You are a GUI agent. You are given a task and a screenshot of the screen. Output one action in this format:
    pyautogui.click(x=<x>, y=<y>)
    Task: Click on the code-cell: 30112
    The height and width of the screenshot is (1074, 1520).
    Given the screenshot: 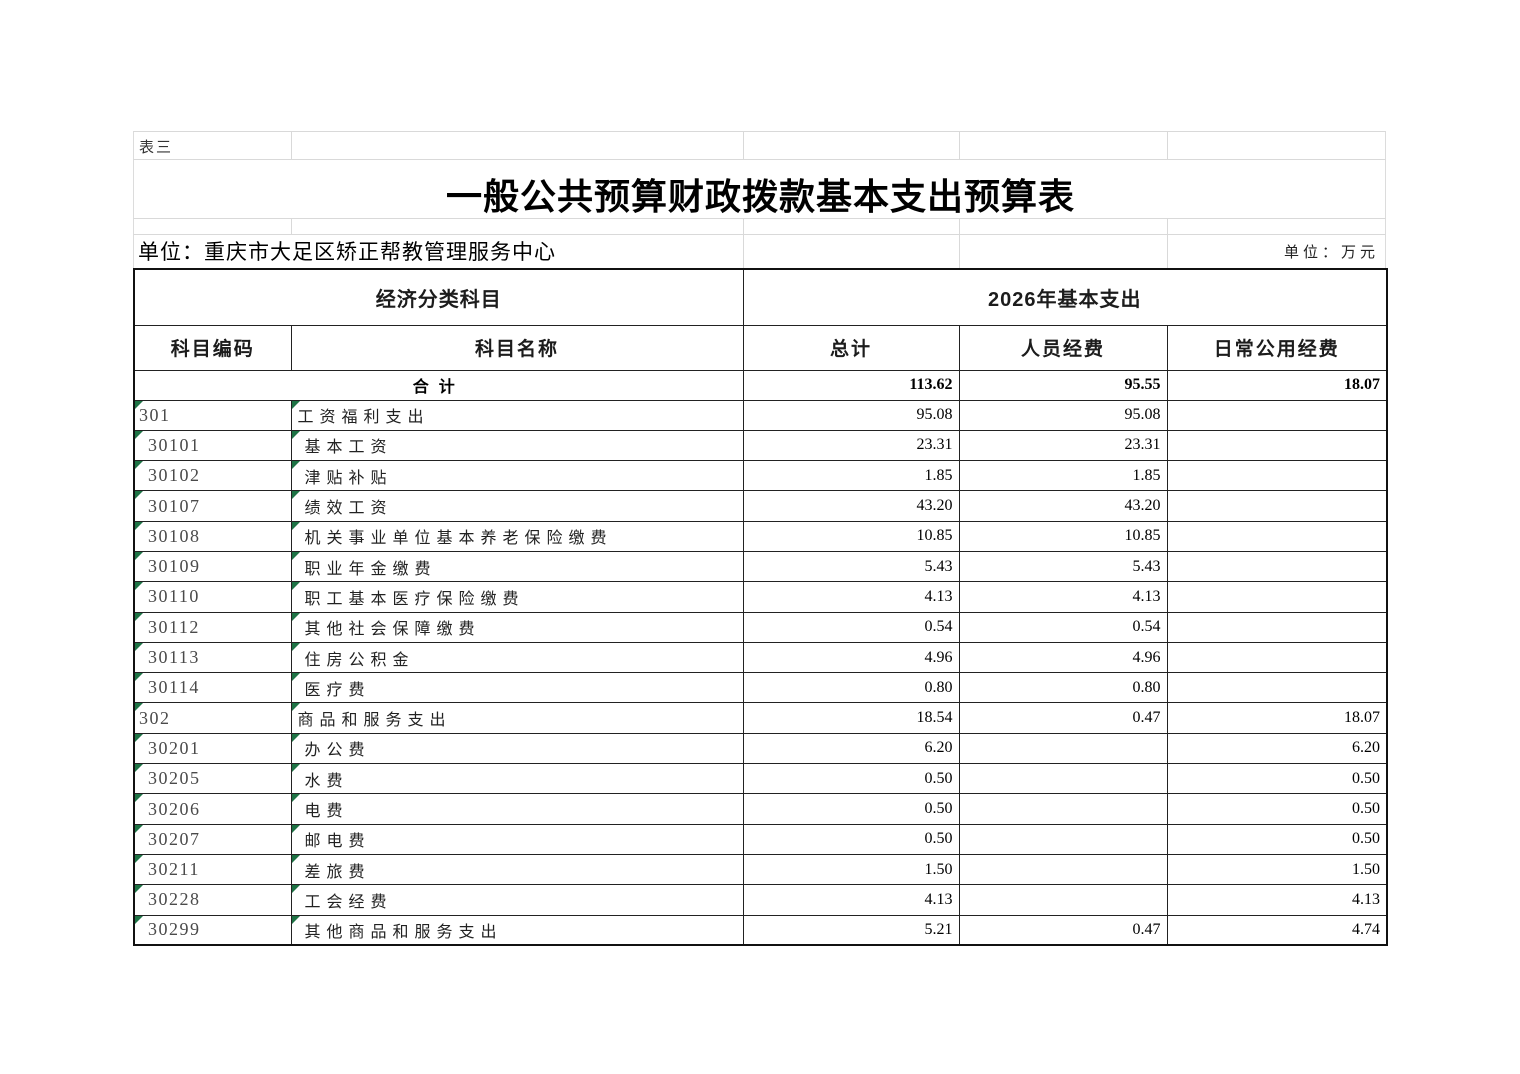 What is the action you would take?
    pyautogui.click(x=212, y=627)
    